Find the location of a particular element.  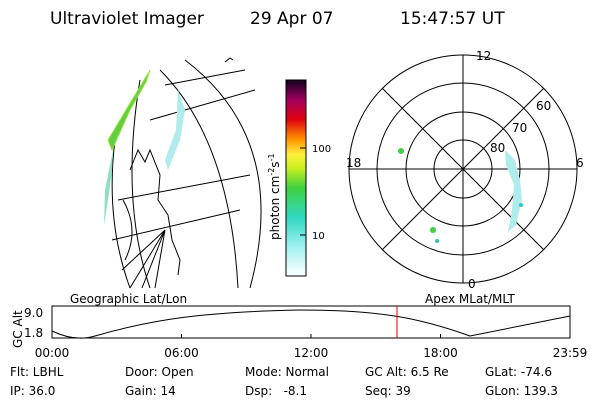

lat-label: 60 is located at coordinates (543, 106).